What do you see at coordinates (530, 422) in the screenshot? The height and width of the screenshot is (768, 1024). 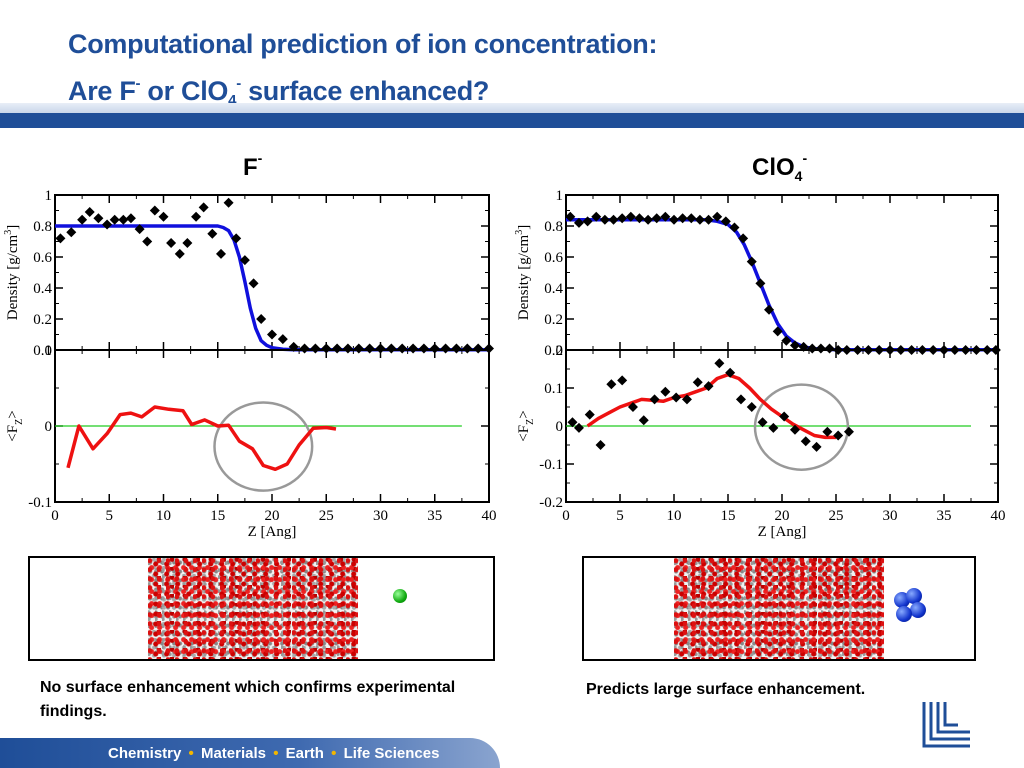 I see `right-force-ylabel-script: Z` at bounding box center [530, 422].